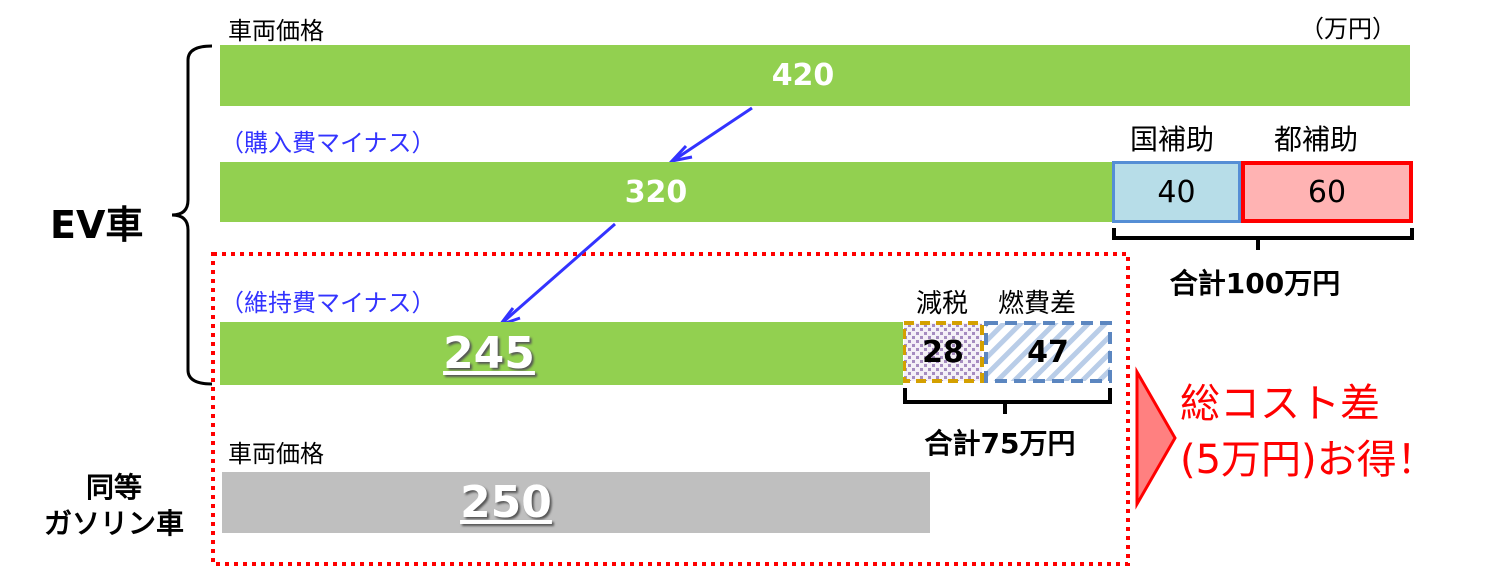 The height and width of the screenshot is (569, 1499). What do you see at coordinates (1037, 304) in the screenshot?
I see `fuel-saving-label: 燃費差` at bounding box center [1037, 304].